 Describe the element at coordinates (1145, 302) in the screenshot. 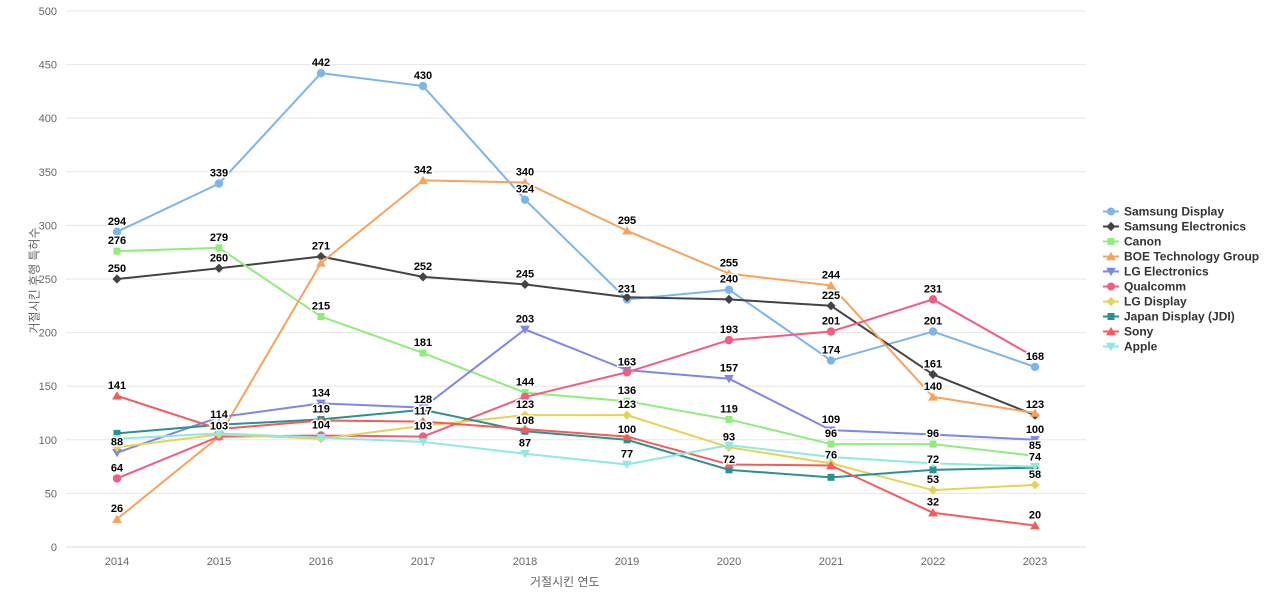

I see `legend-item-lg-display: LG Display` at that location.